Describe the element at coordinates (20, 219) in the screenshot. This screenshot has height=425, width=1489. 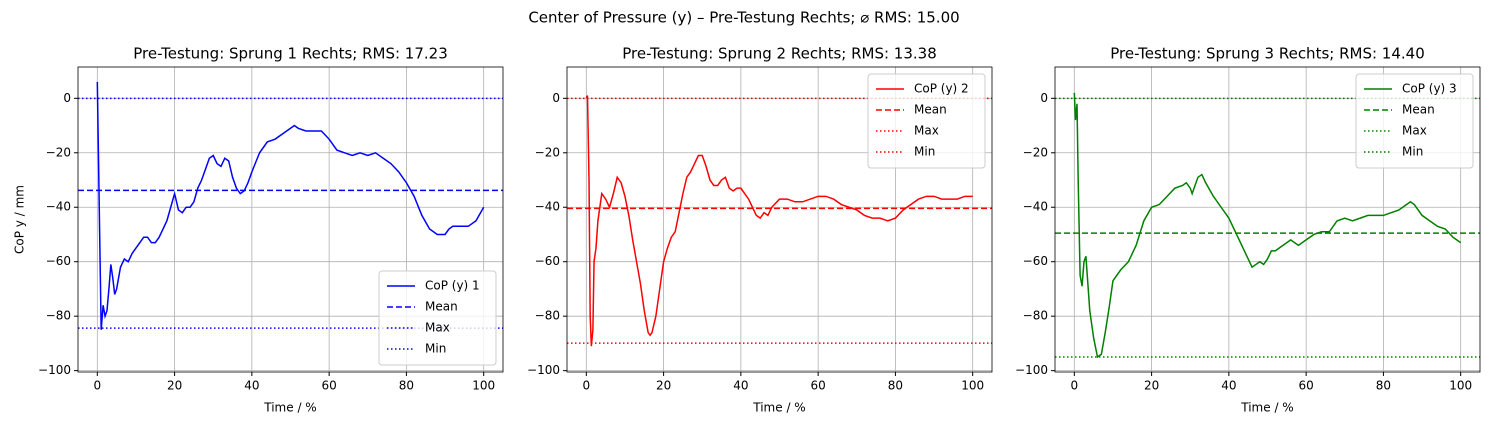
I see `y-axis-label: CoP y / mm` at that location.